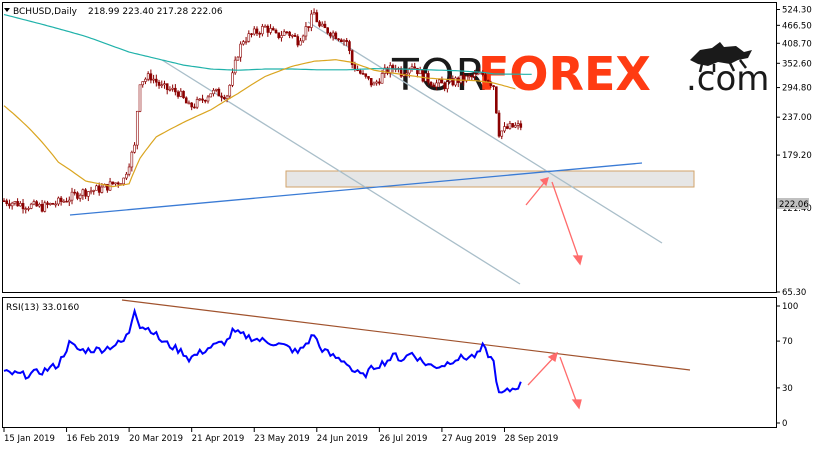 This screenshot has height=450, width=815. I want to click on ohlc-header: 218.99 223.40 217.28 222.06, so click(155, 12).